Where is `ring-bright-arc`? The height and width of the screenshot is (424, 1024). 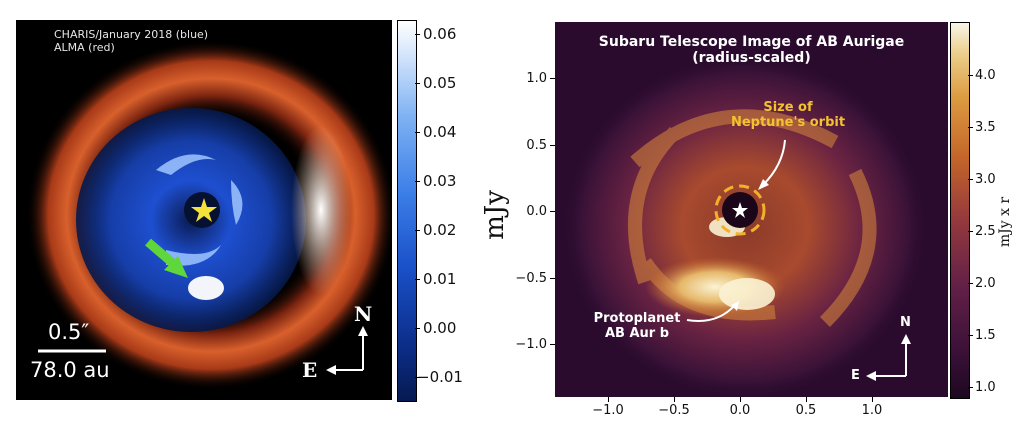 ring-bright-arc is located at coordinates (321, 210).